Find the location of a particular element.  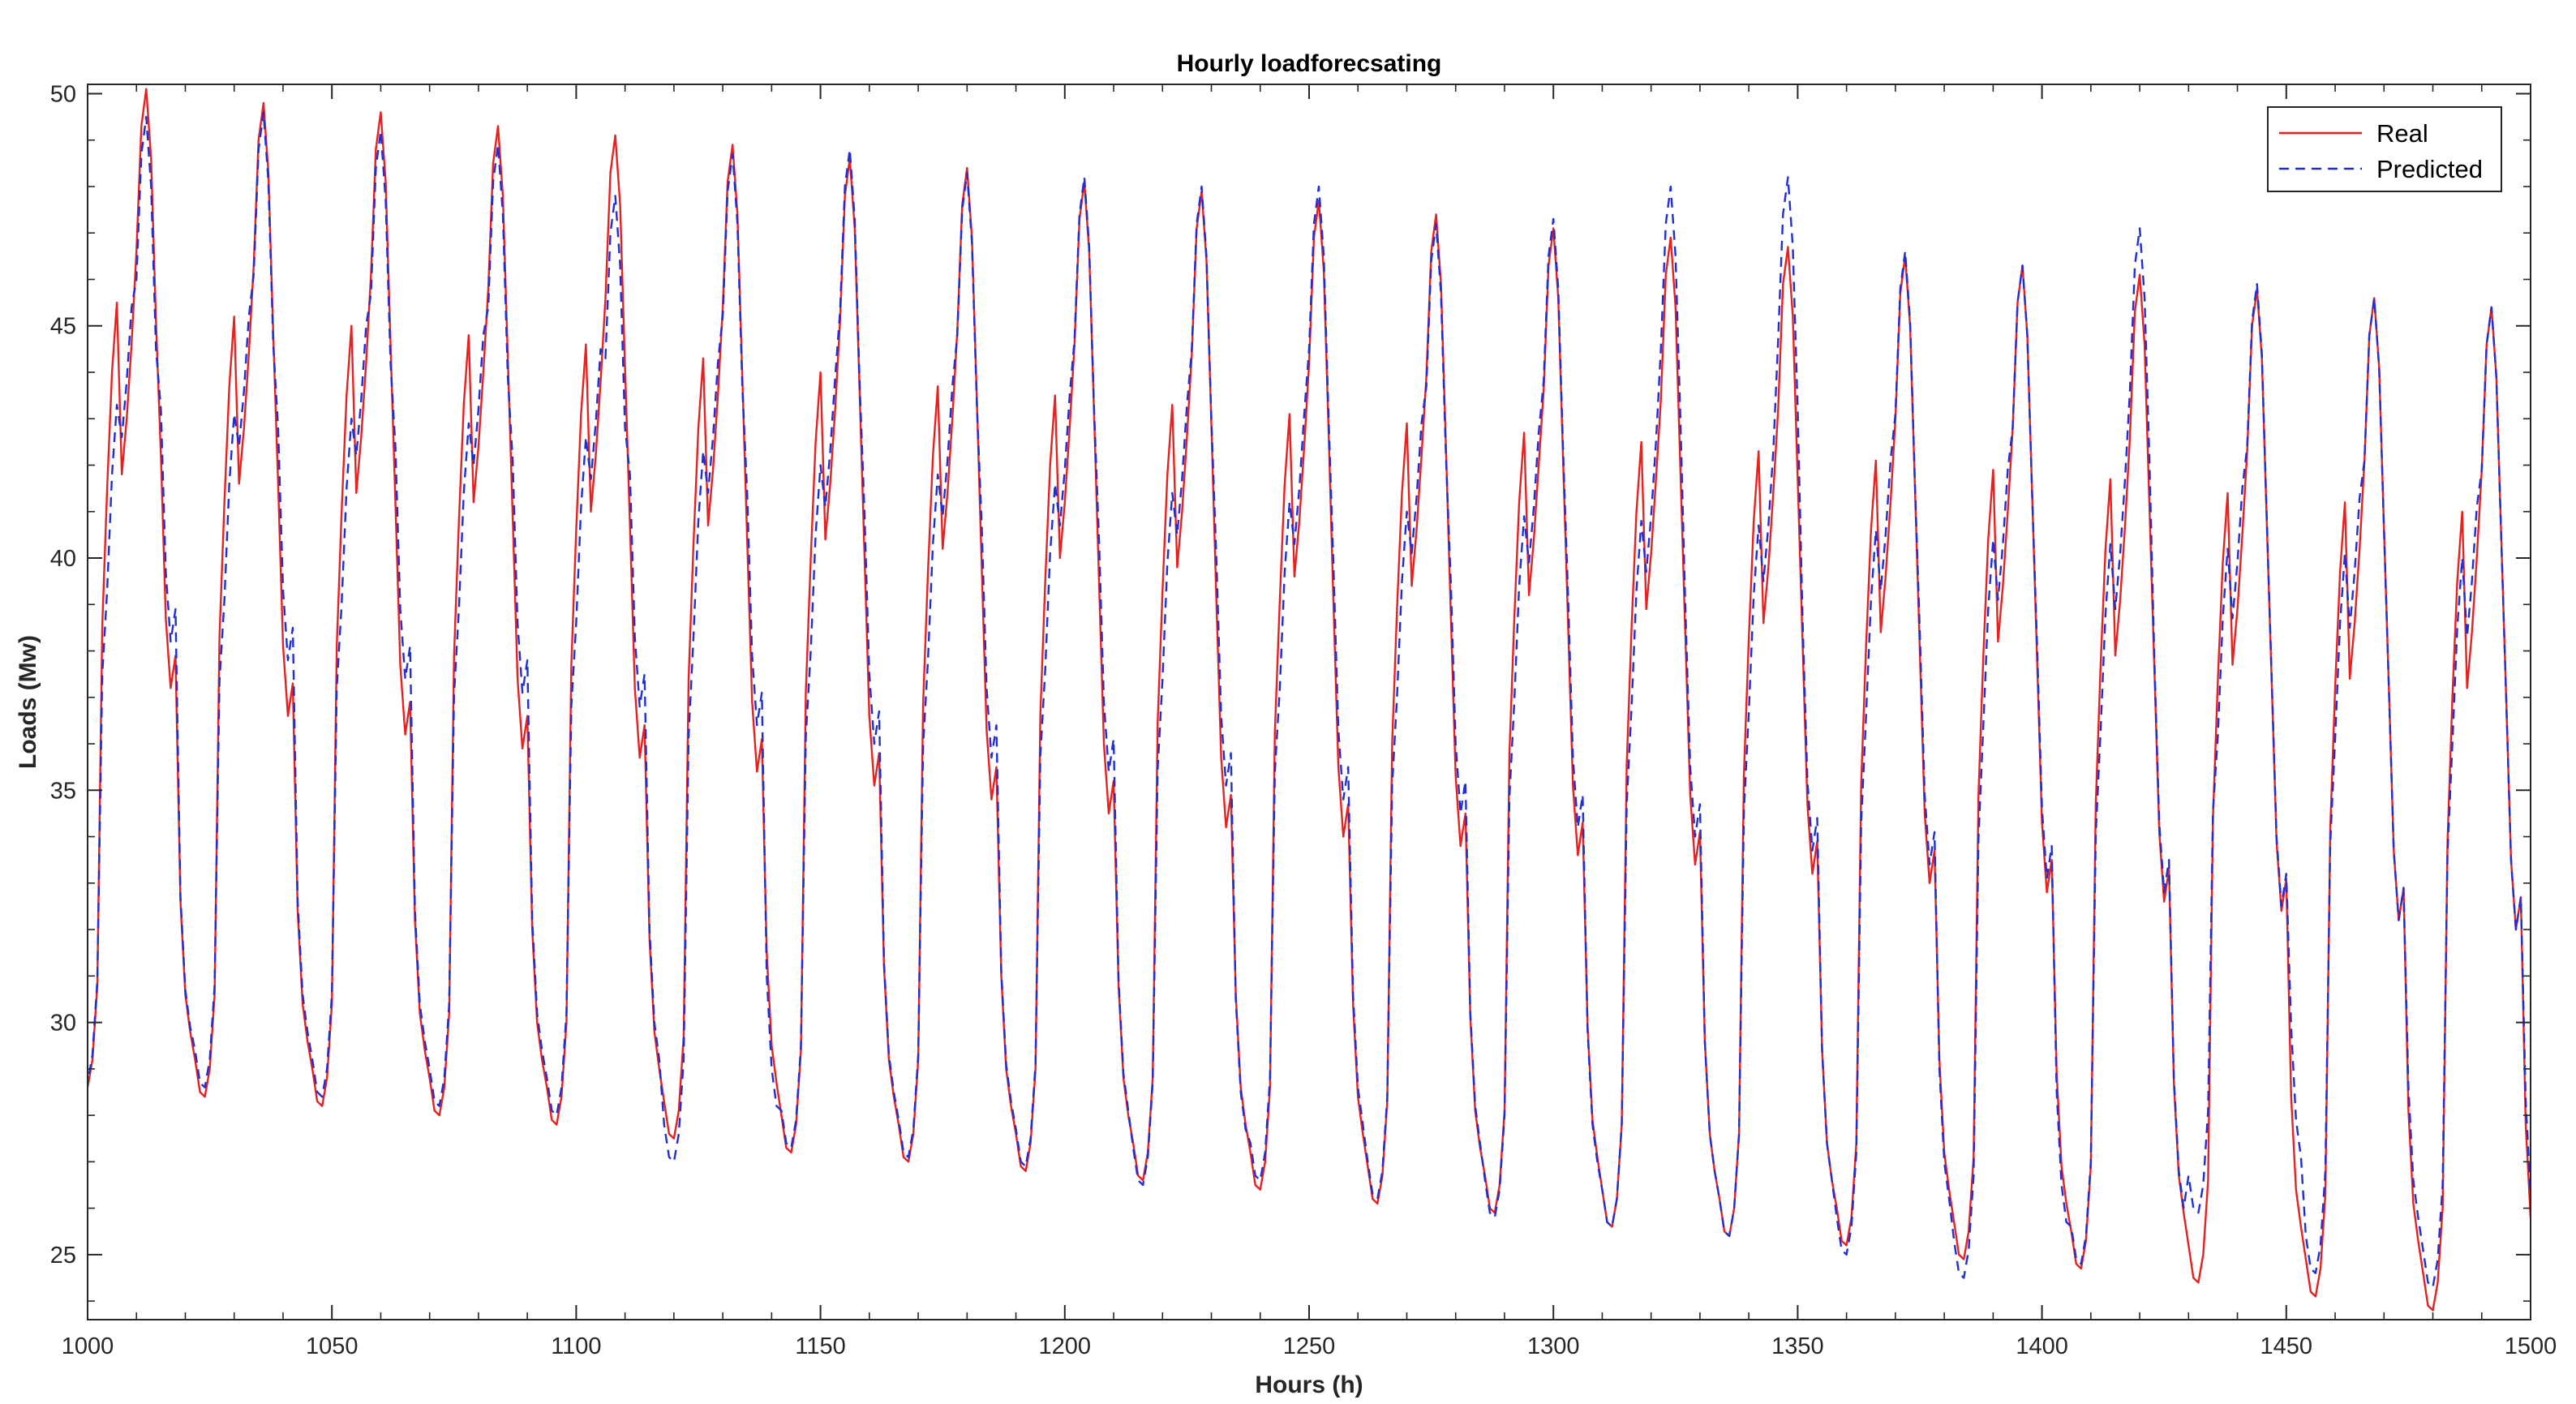

x-tick-label: 1050 is located at coordinates (332, 1346).